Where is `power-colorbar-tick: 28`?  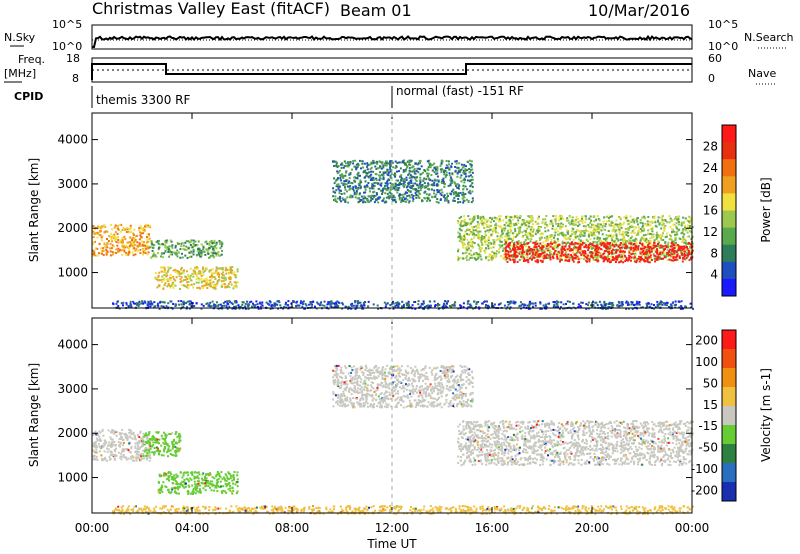
power-colorbar-tick: 28 is located at coordinates (710, 146).